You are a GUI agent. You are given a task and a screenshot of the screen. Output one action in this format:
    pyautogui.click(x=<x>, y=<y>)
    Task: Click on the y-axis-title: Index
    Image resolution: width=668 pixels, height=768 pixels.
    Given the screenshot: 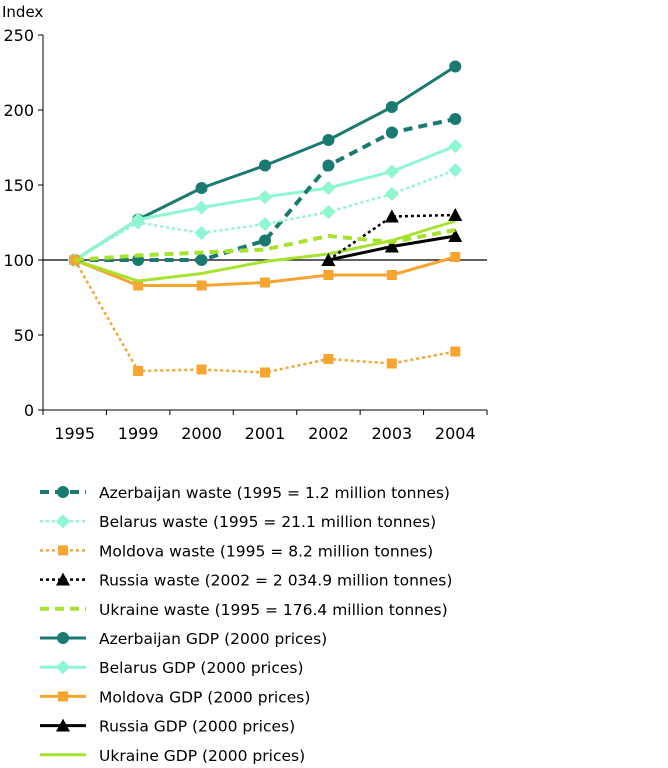 What is the action you would take?
    pyautogui.click(x=22, y=12)
    